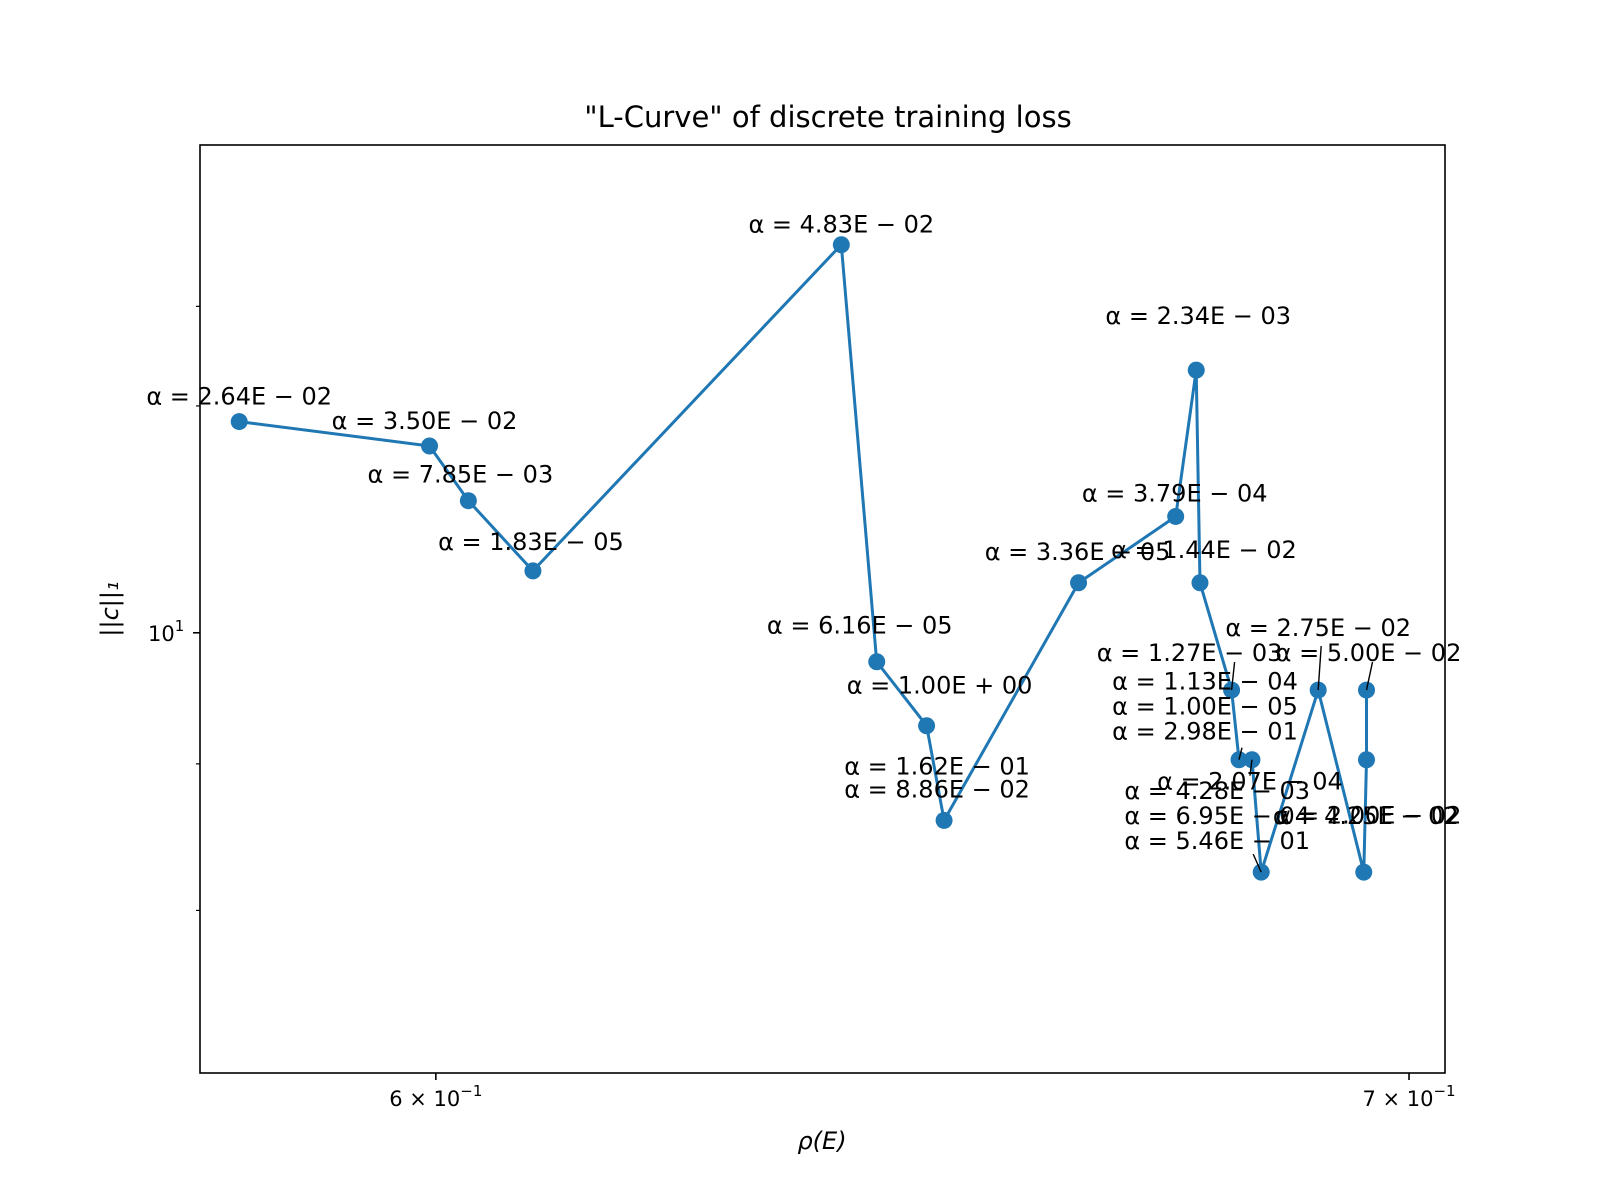  I want to click on annotation-label-13: α = 1.44E − 02, so click(1204, 550).